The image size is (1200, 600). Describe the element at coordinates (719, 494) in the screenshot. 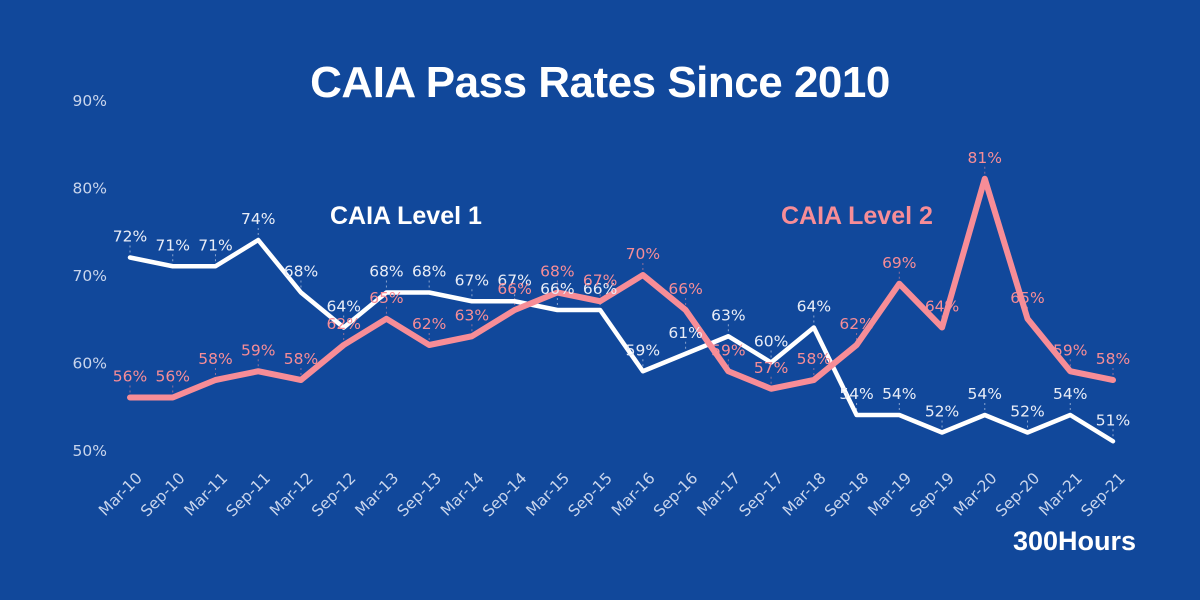

I see `x-axis-tick-label: Mar-17` at that location.